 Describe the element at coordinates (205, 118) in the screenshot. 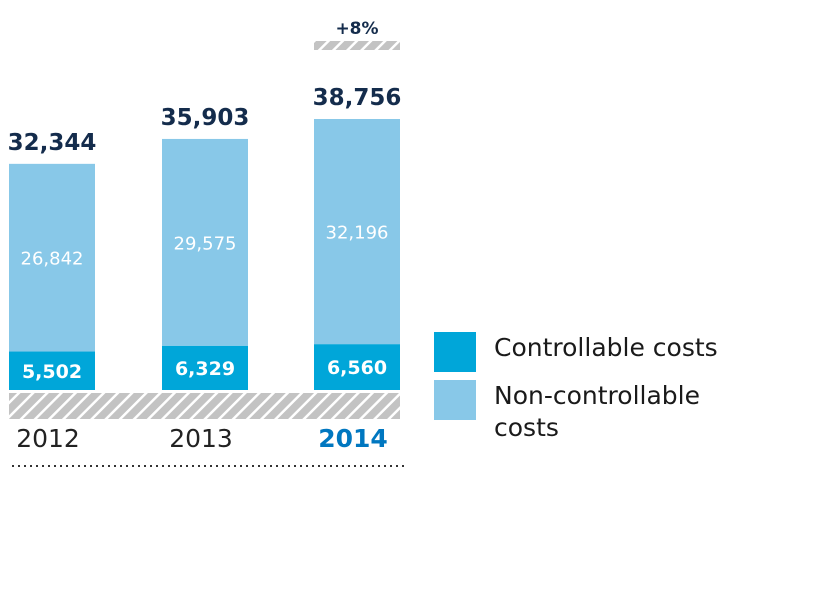

I see `bar-total-label: 35,903` at that location.